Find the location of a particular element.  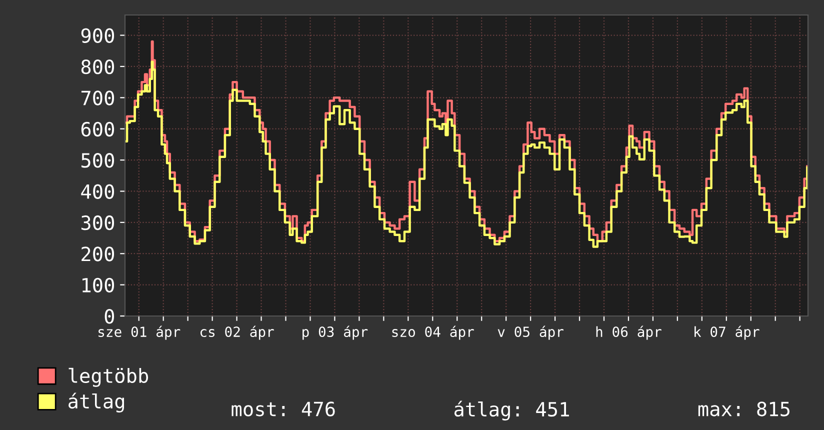

y-tick-label: 200 is located at coordinates (98, 254).